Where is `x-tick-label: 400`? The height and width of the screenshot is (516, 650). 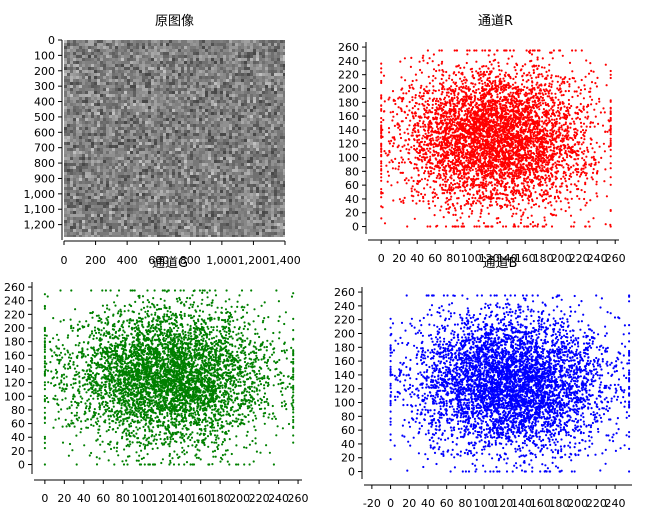 x-tick-label: 400 is located at coordinates (127, 260).